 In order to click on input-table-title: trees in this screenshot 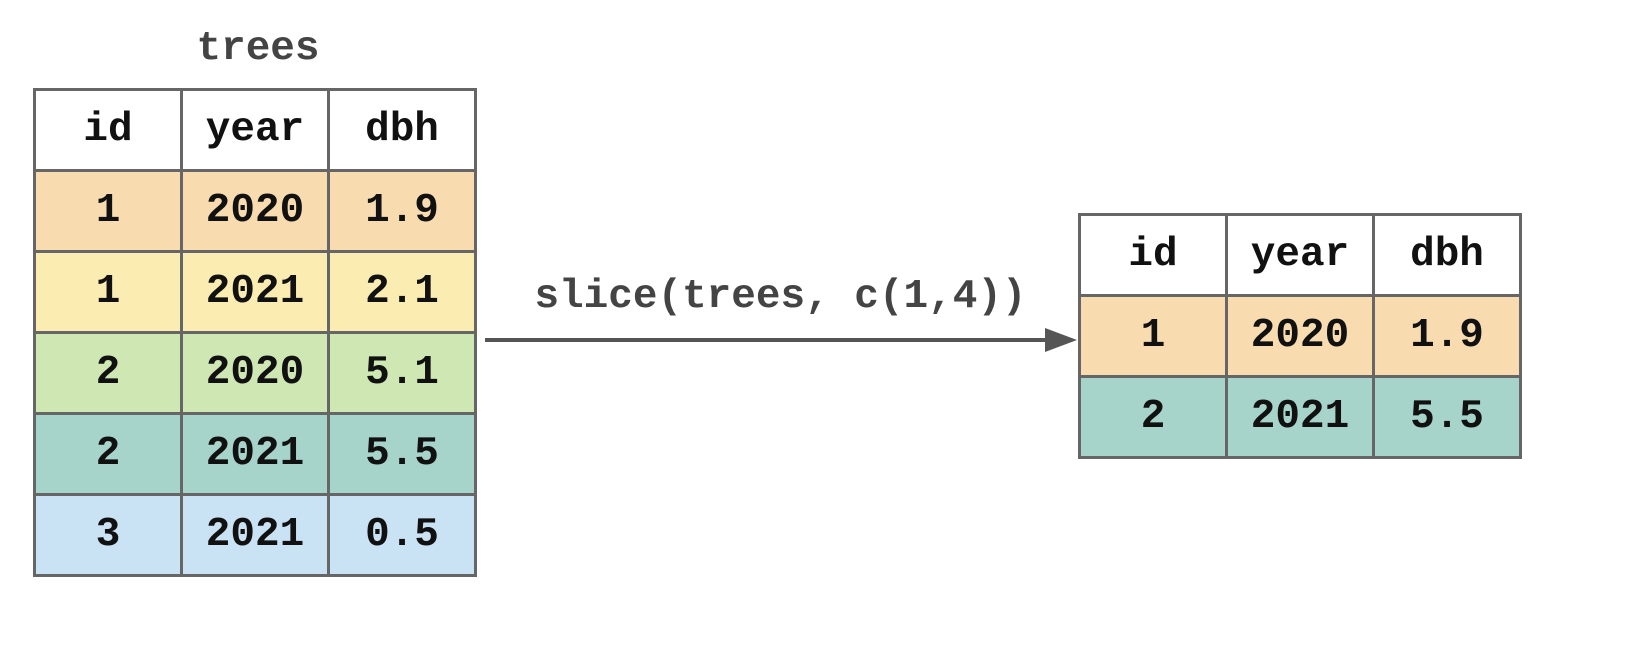, I will do `click(258, 49)`.